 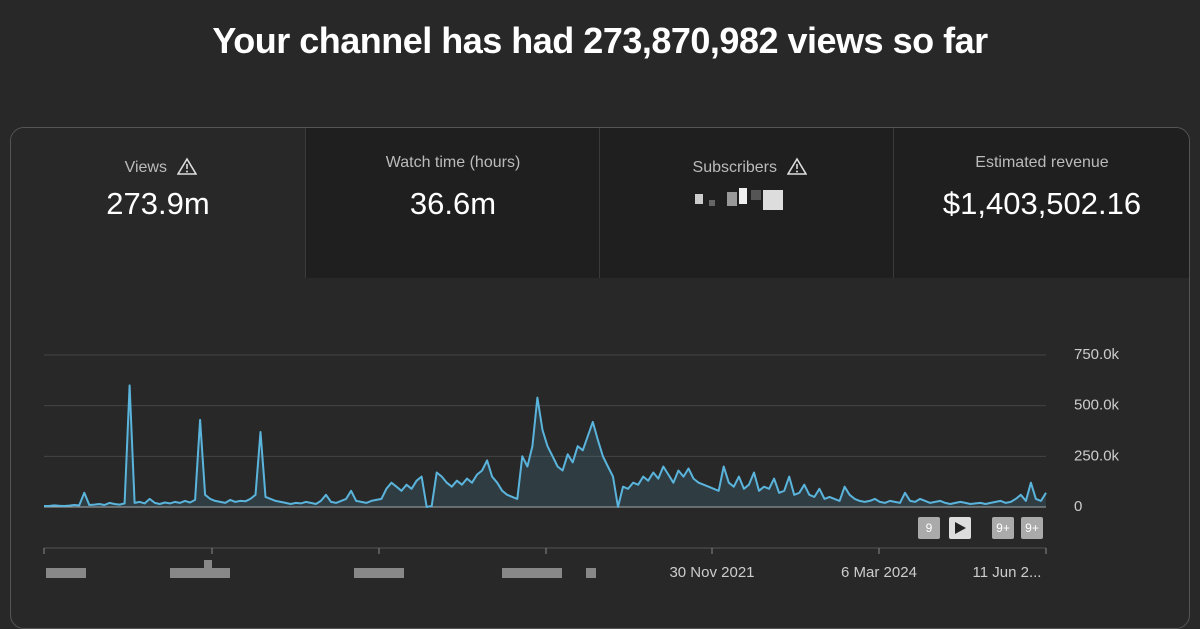 I want to click on y-tick-label: 500.0k, so click(x=1097, y=405).